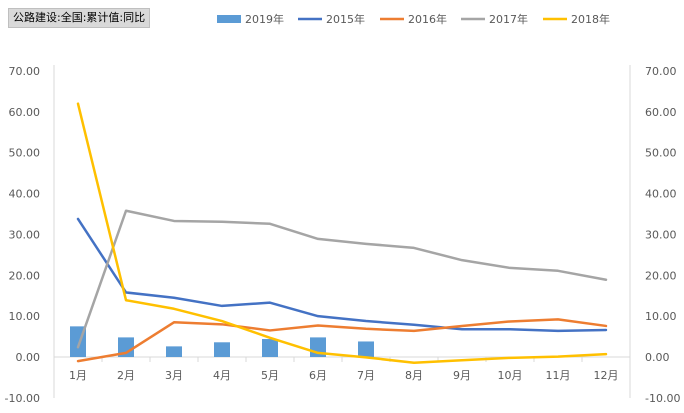 The height and width of the screenshot is (413, 684). What do you see at coordinates (126, 375) in the screenshot?
I see `x-tick-label: 2月` at bounding box center [126, 375].